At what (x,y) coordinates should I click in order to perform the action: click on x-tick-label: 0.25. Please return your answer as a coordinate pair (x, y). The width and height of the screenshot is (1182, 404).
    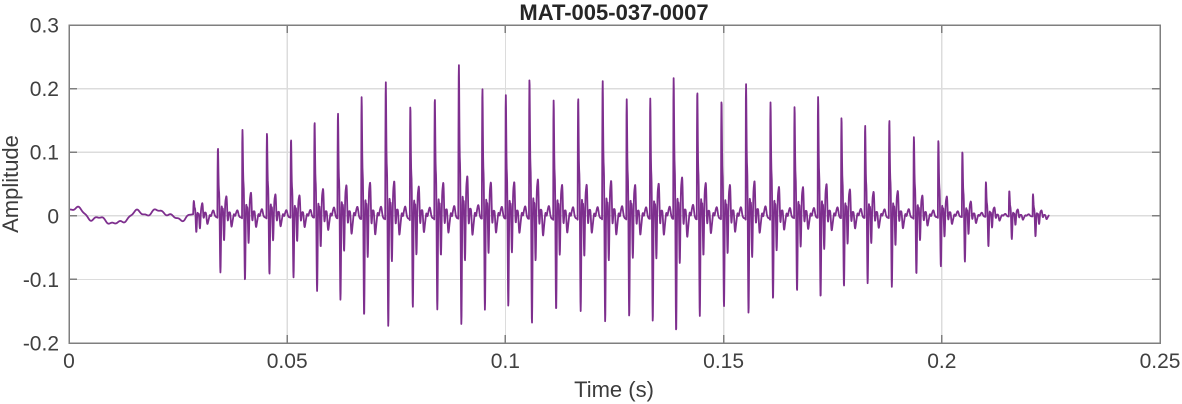
    Looking at the image, I should click on (1160, 361).